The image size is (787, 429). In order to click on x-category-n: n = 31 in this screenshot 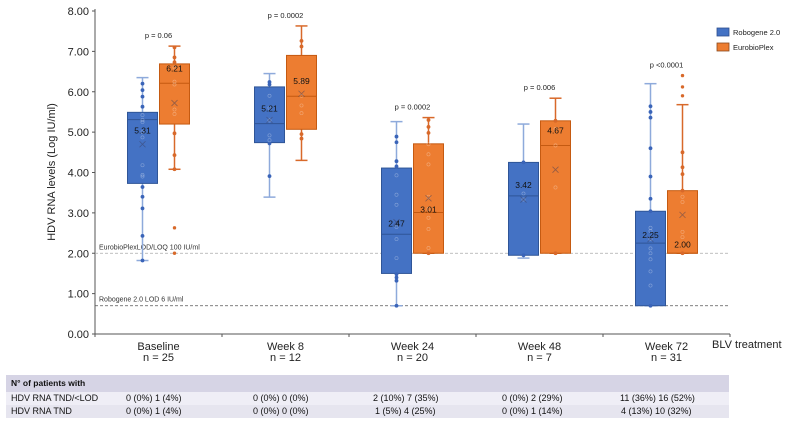, I will do `click(666, 358)`.